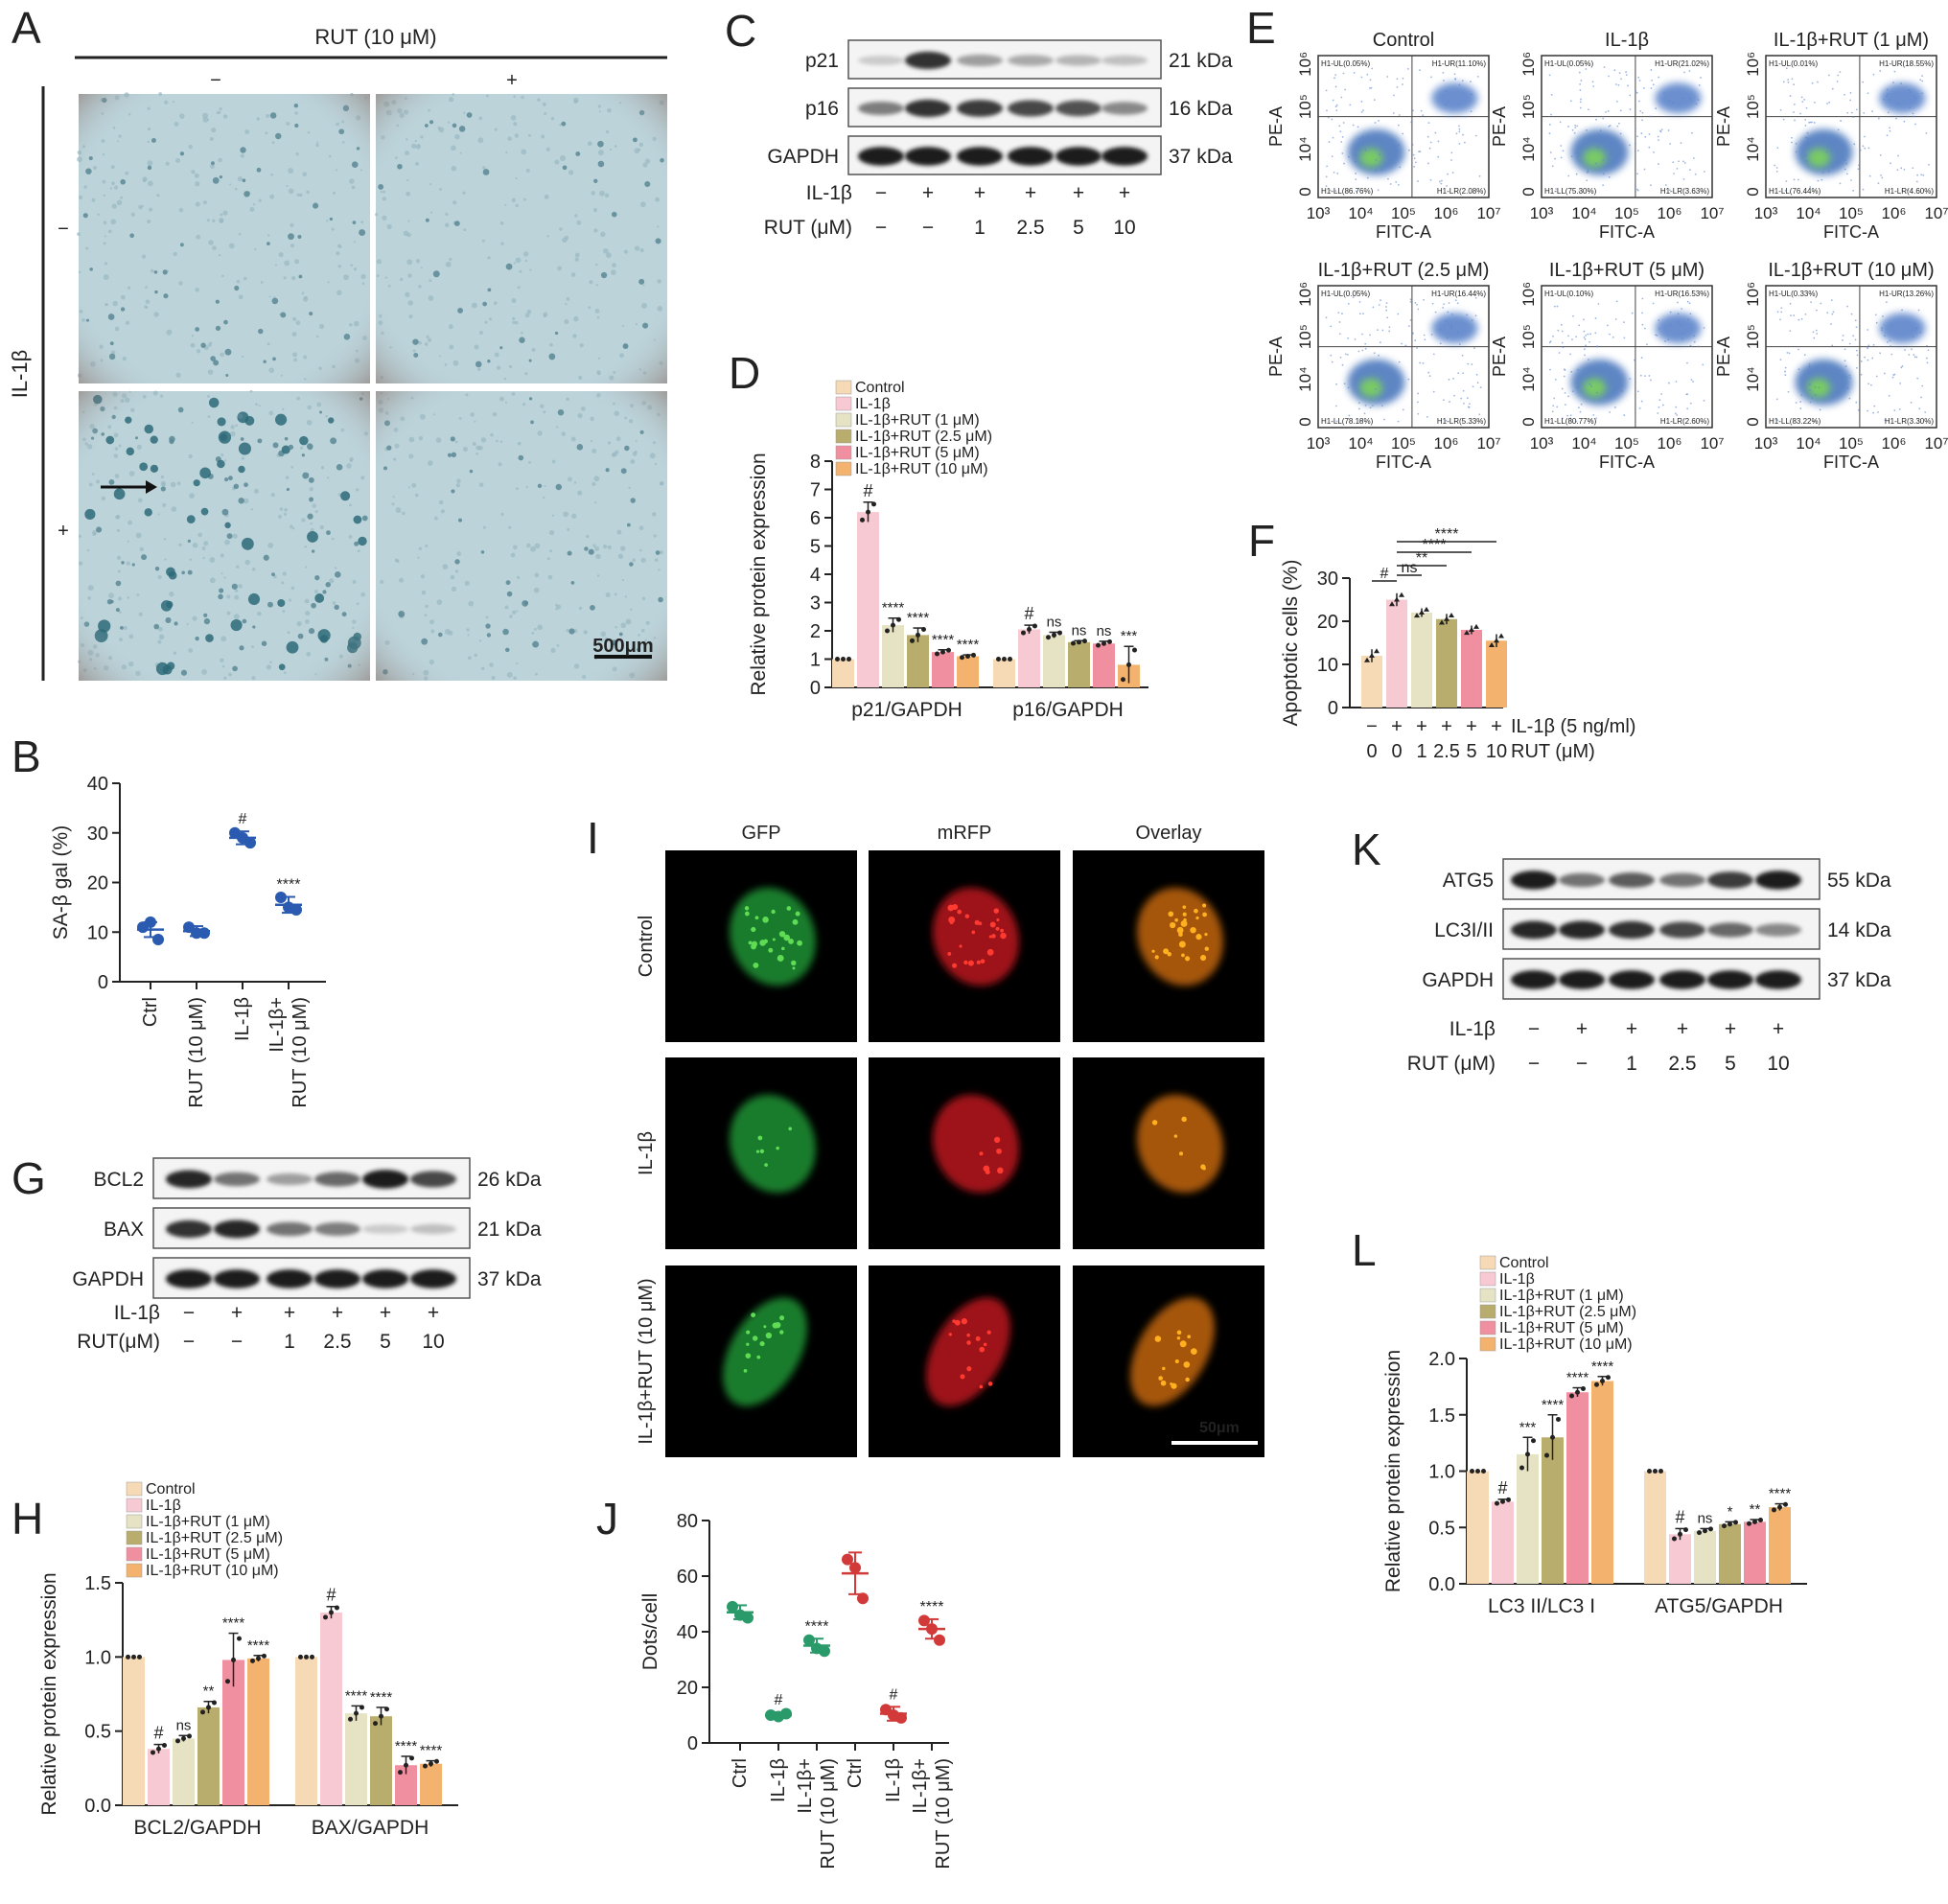 This screenshot has height=1904, width=1948. I want to click on x-category-label: IL-1β+, so click(920, 1786).